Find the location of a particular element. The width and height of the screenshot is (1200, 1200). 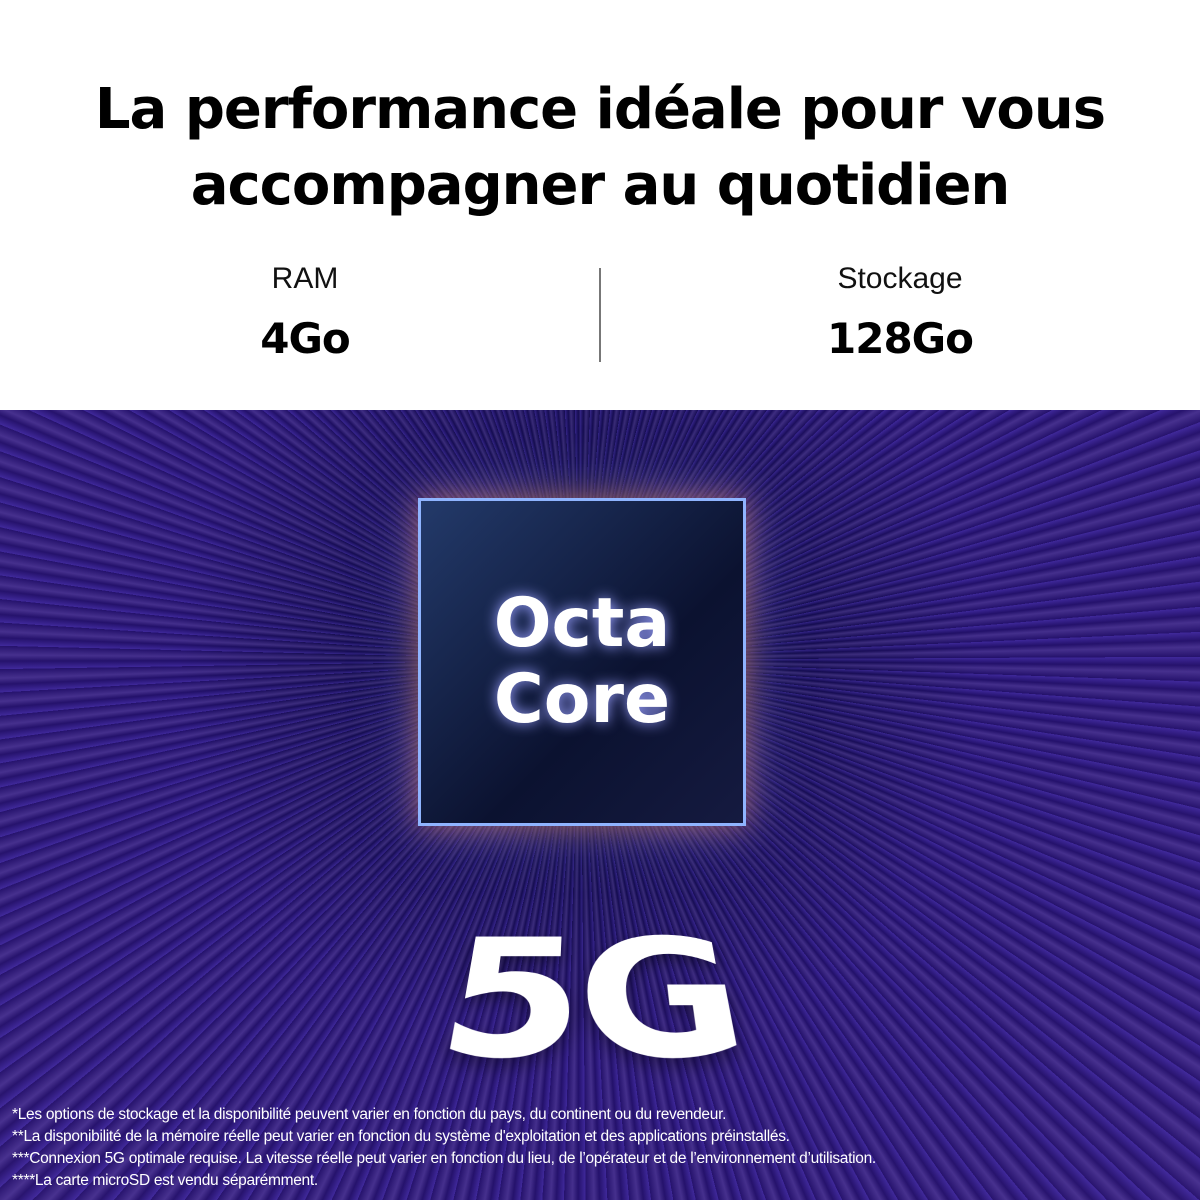

octa-core-chip: Octa Core is located at coordinates (582, 662).